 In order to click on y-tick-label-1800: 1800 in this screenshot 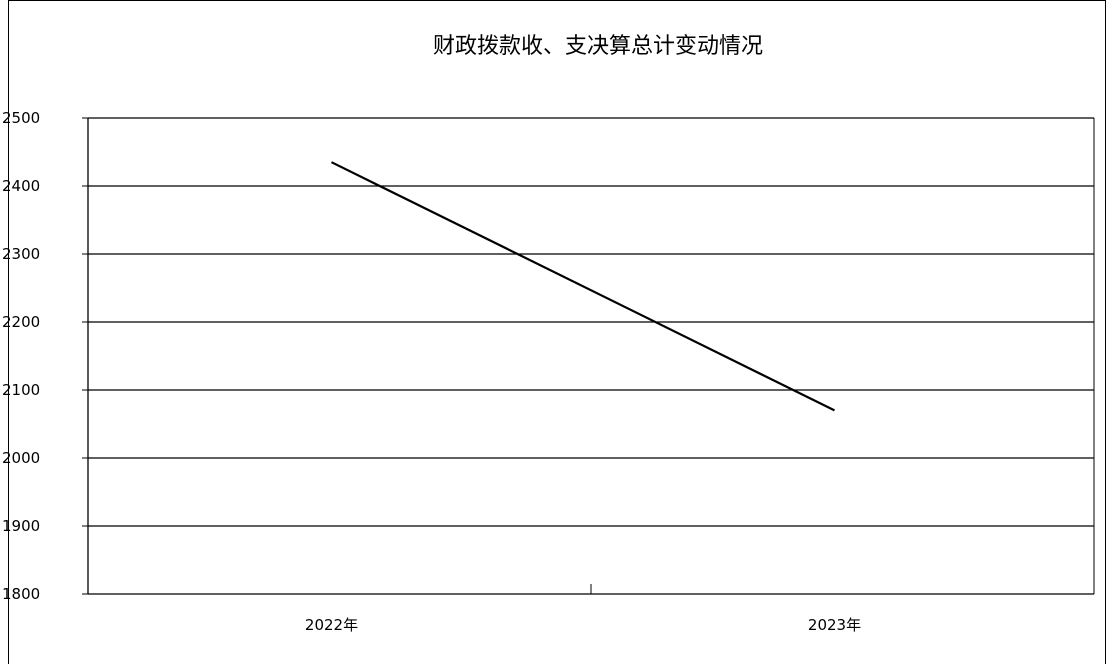, I will do `click(21, 594)`.